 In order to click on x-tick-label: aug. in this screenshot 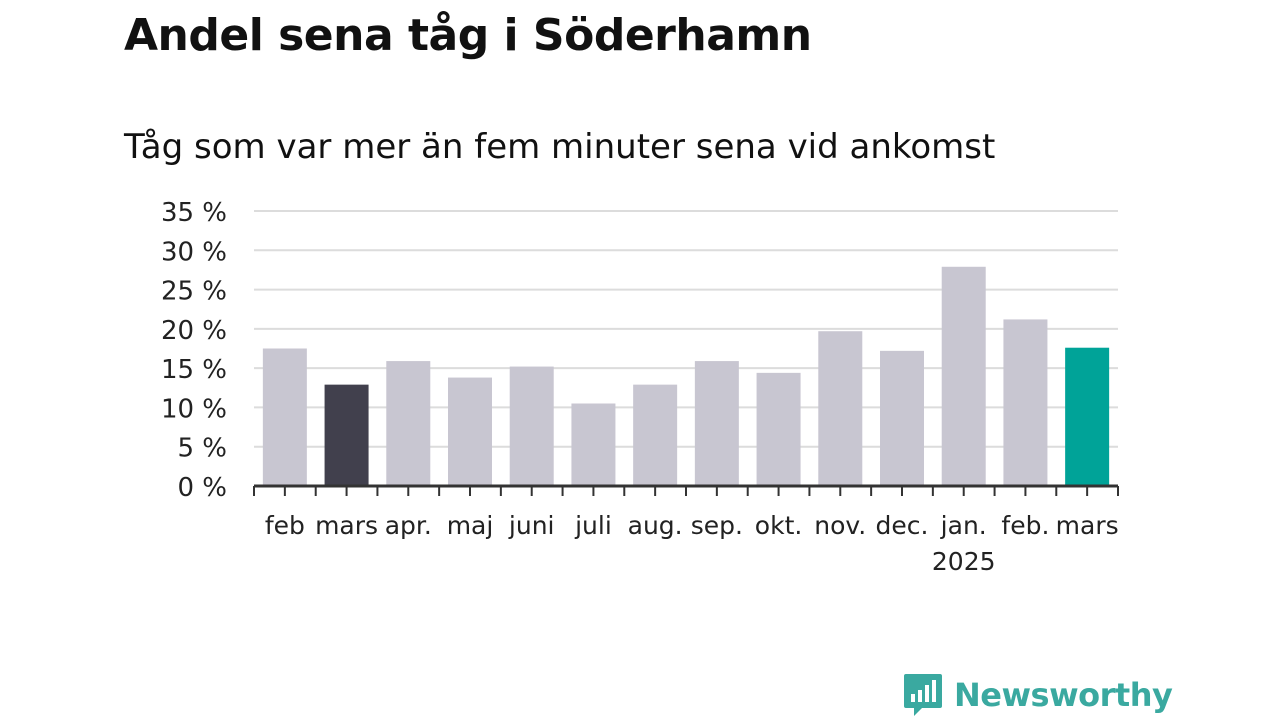, I will do `click(655, 525)`.